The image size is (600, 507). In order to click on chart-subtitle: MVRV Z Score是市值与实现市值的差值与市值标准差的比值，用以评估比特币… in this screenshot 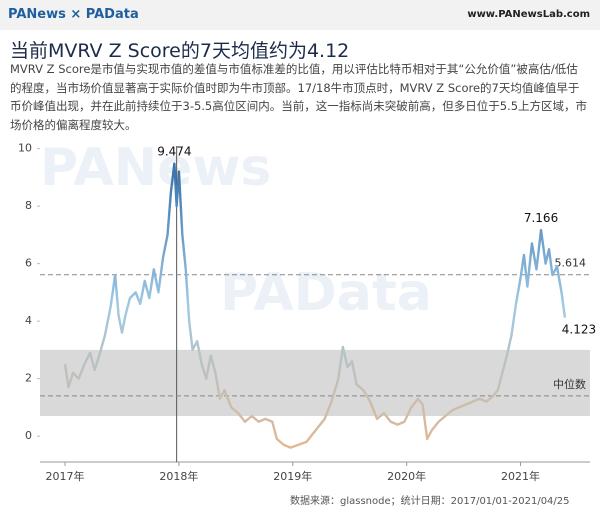, I will do `click(299, 97)`.